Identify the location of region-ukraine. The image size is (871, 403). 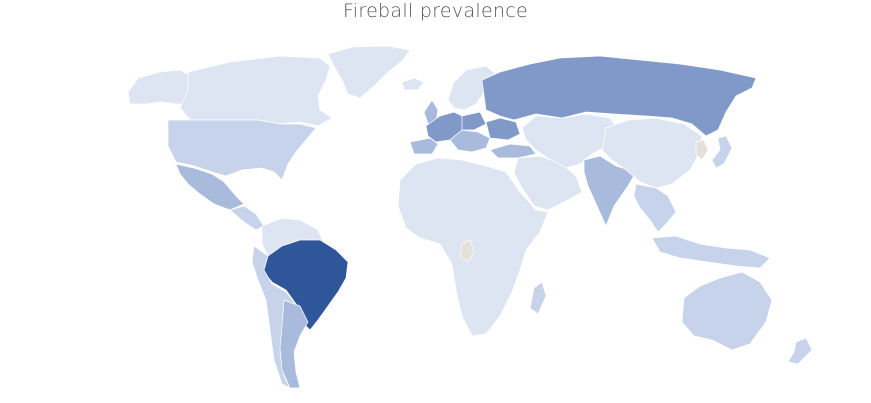
(503, 129).